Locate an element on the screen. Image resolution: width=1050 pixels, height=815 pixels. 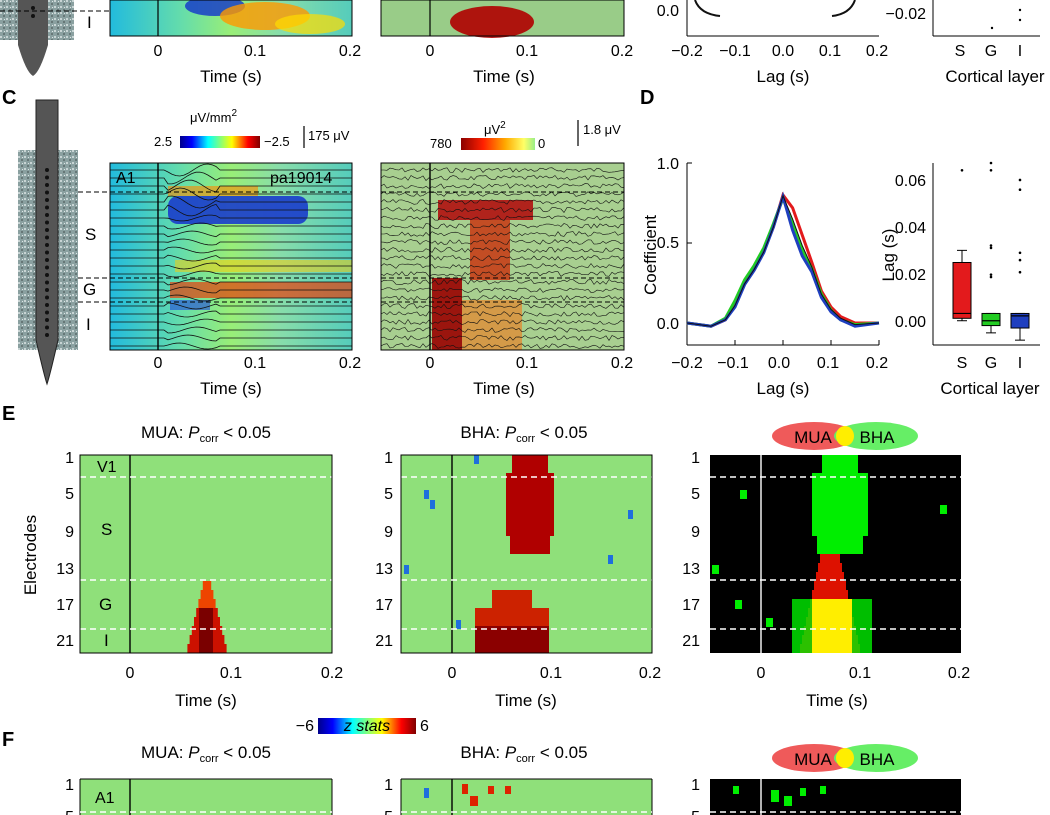
e-overlap-xtick-0: 0 is located at coordinates (761, 673).